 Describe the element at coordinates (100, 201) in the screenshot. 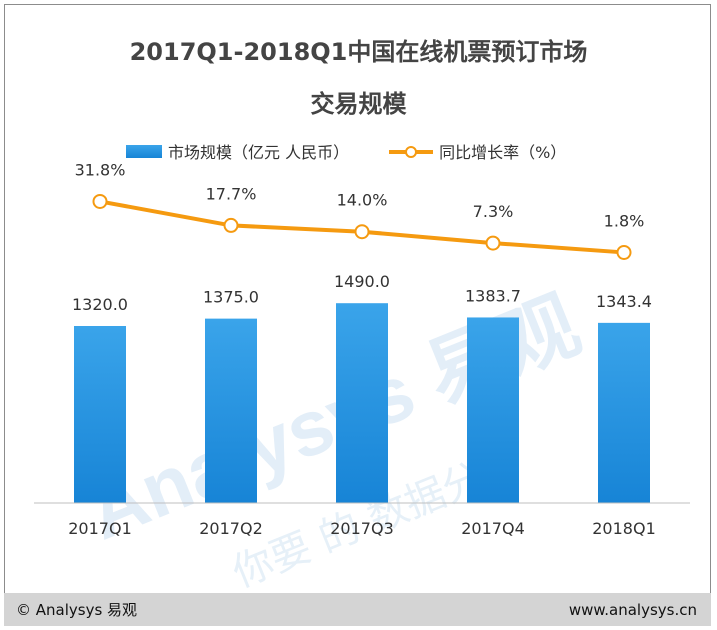

I see `growth-point-2017Q1` at that location.